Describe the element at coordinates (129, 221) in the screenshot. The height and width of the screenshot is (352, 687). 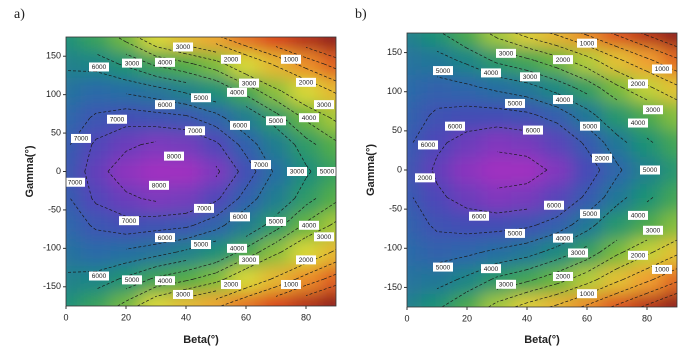
I see `contour-label: 7000` at that location.